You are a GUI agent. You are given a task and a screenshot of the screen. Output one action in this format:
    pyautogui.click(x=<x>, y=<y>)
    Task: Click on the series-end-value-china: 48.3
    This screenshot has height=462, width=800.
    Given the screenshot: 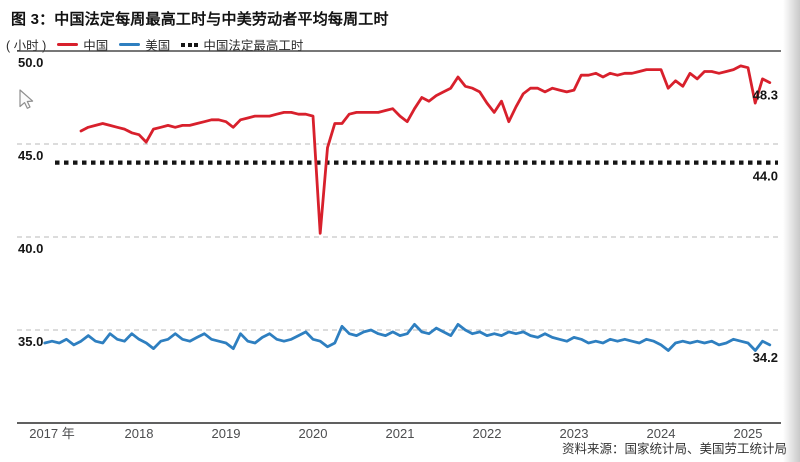 What is the action you would take?
    pyautogui.click(x=765, y=95)
    